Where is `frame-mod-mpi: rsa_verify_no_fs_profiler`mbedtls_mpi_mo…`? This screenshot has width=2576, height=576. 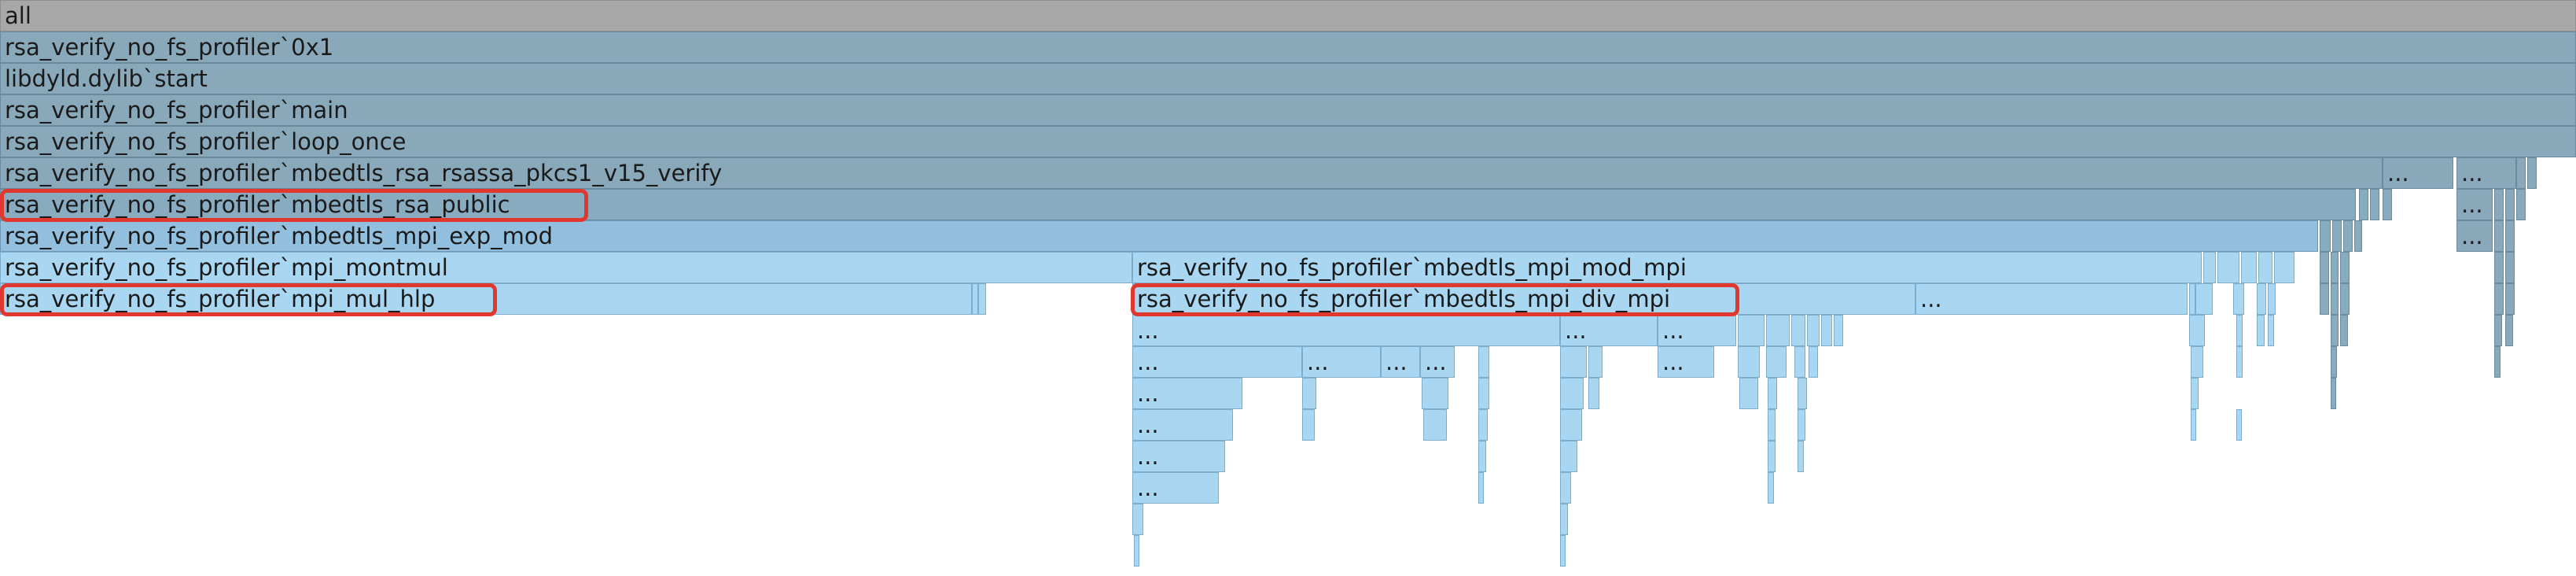 frame-mod-mpi: rsa_verify_no_fs_profiler`mbedtls_mpi_mo… is located at coordinates (1667, 267).